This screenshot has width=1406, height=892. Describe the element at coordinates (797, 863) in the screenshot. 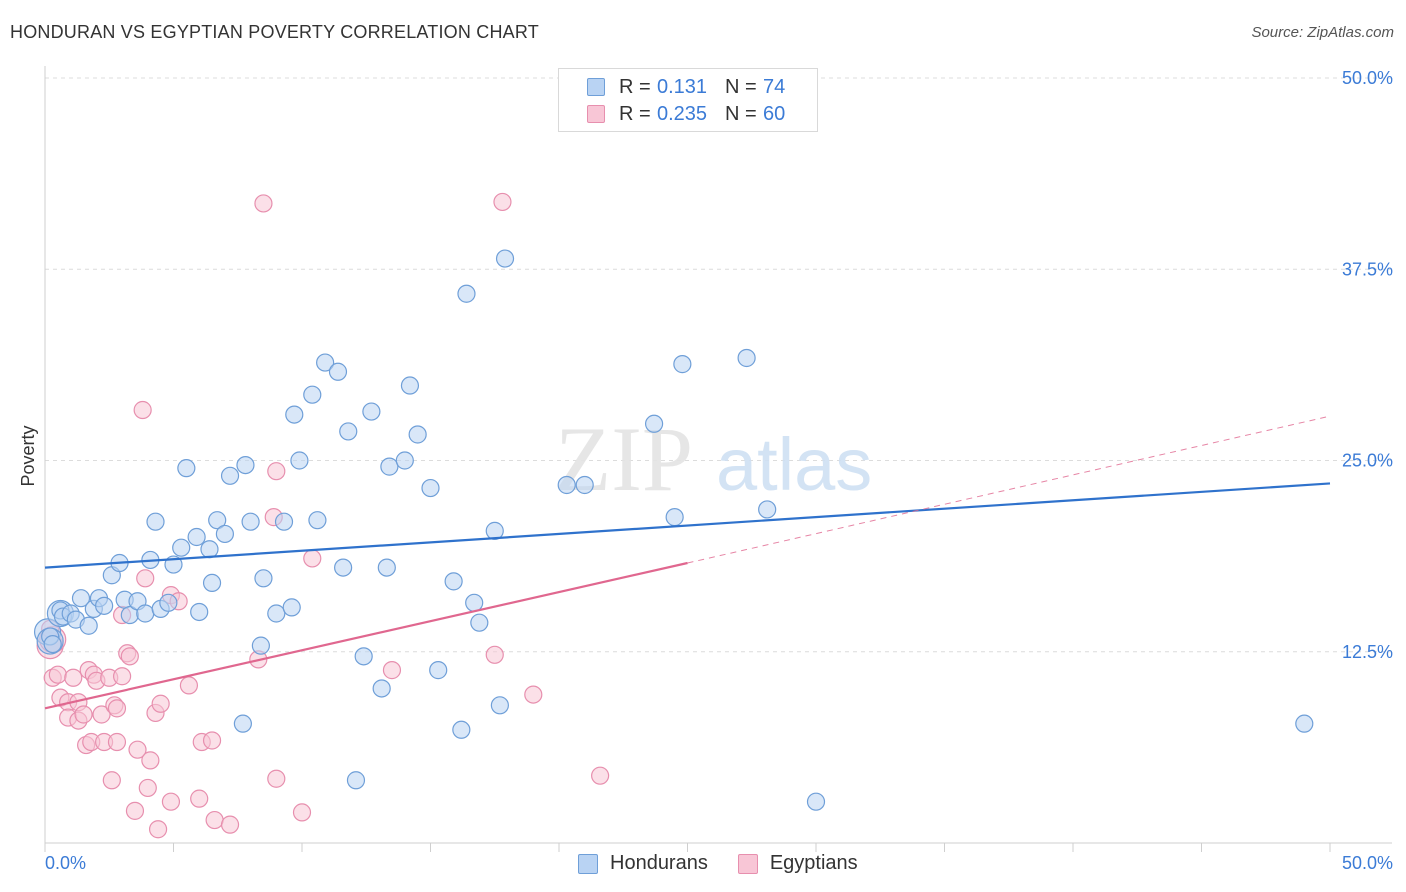

I see `legend-item-egyptians: Egyptians` at that location.